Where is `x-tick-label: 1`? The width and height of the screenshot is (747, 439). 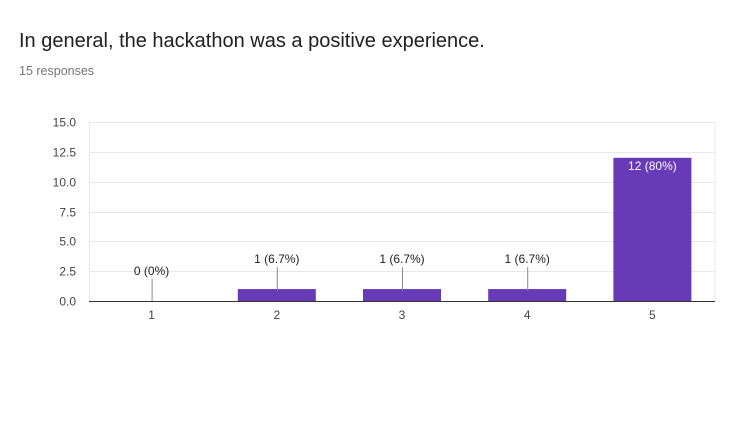 x-tick-label: 1 is located at coordinates (151, 315).